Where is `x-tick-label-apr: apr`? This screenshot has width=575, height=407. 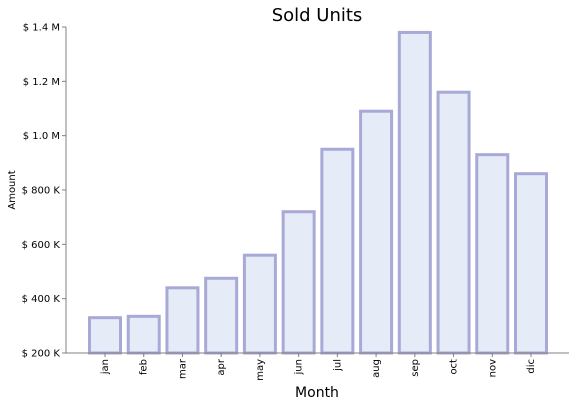 x-tick-label-apr: apr is located at coordinates (221, 366).